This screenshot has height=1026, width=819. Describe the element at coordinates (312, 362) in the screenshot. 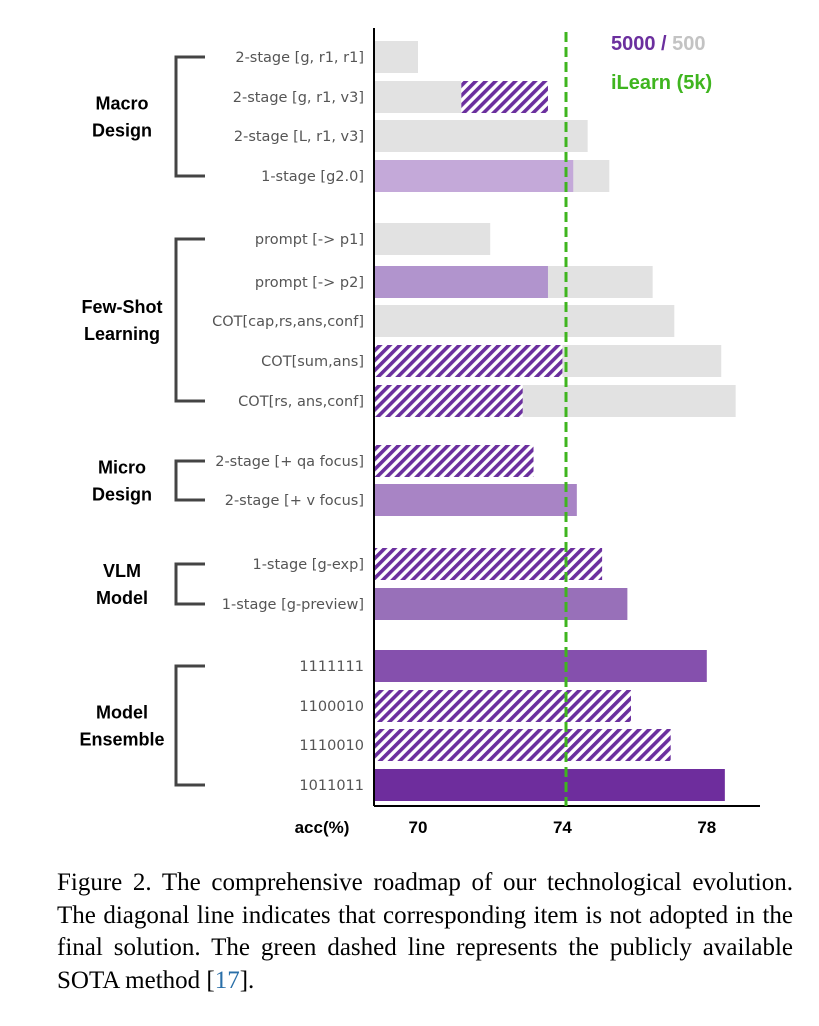

I see `row-label: COT[sum,ans]` at that location.